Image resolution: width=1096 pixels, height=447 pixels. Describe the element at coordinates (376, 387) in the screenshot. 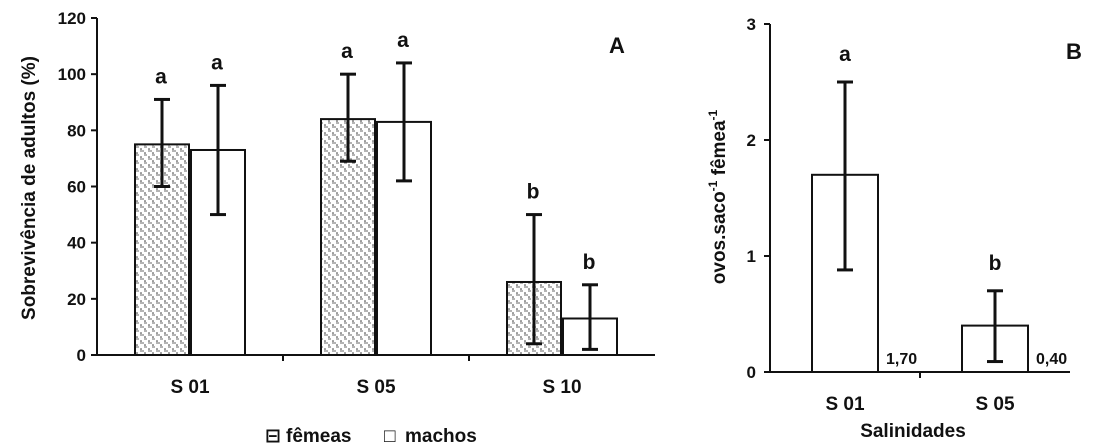

I see `panel-a-category-label: S 05` at that location.